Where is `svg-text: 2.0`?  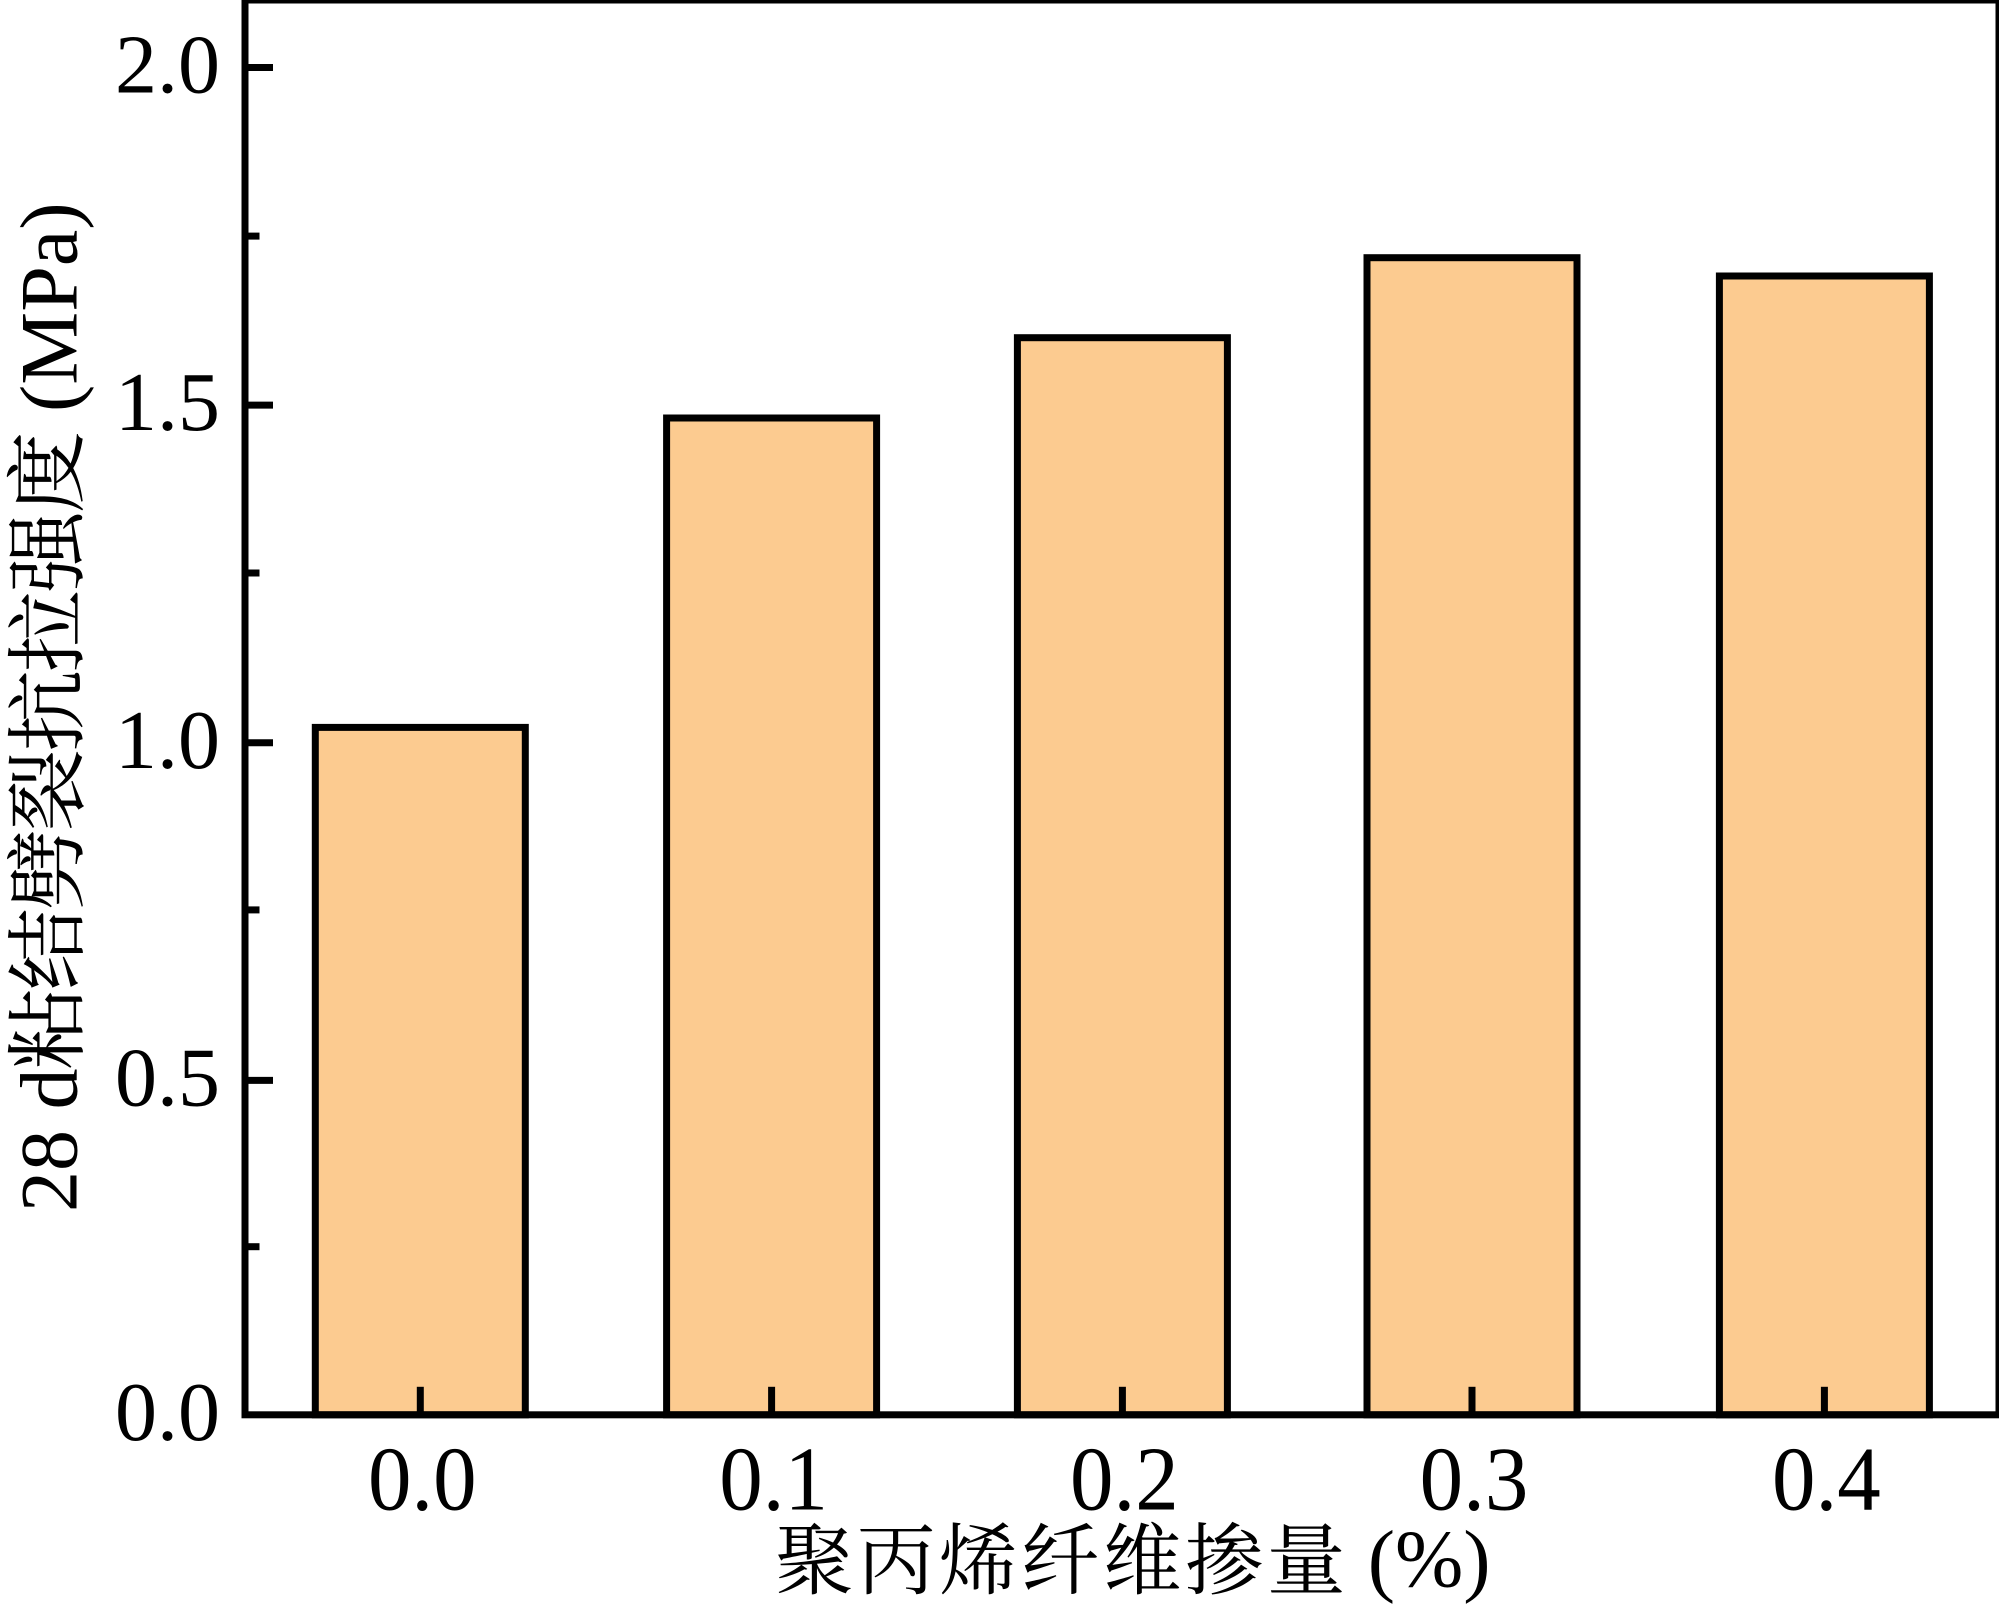 svg-text: 2.0 is located at coordinates (167, 65).